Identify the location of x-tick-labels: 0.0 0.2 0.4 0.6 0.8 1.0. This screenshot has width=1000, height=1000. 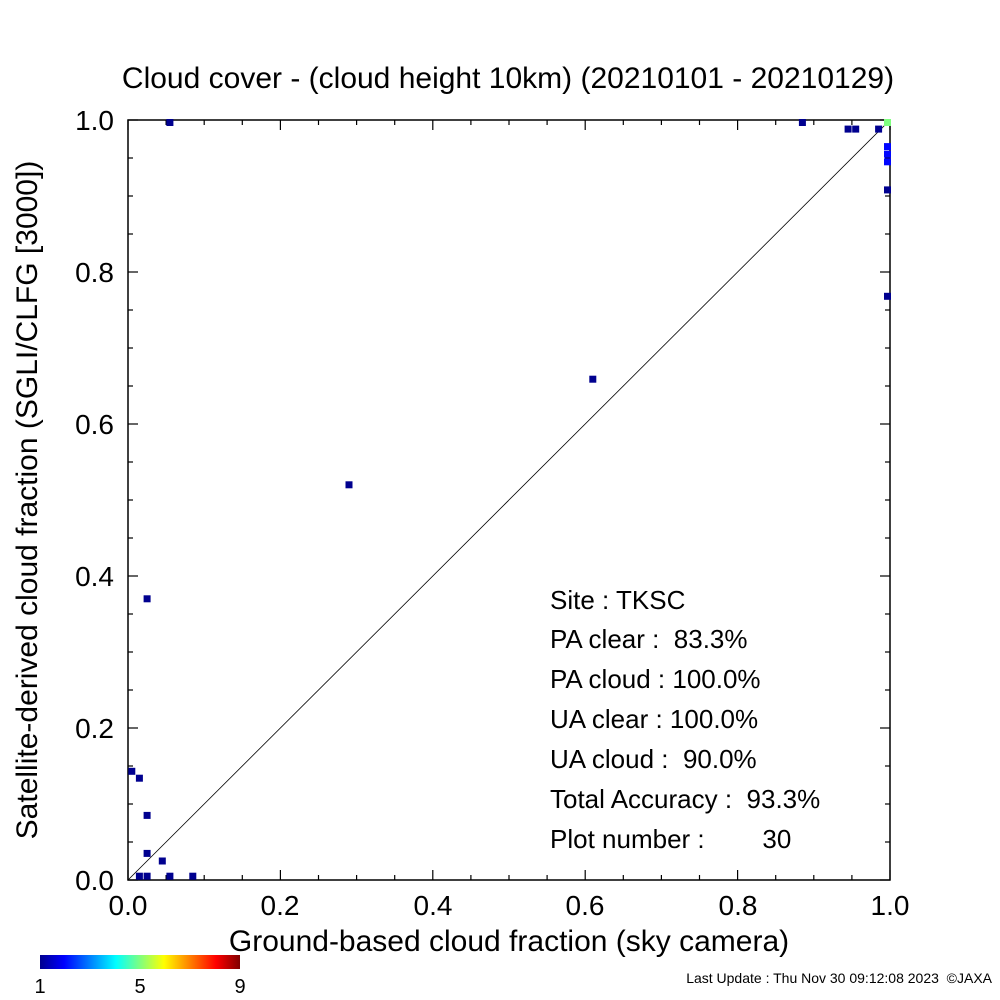
(509, 905).